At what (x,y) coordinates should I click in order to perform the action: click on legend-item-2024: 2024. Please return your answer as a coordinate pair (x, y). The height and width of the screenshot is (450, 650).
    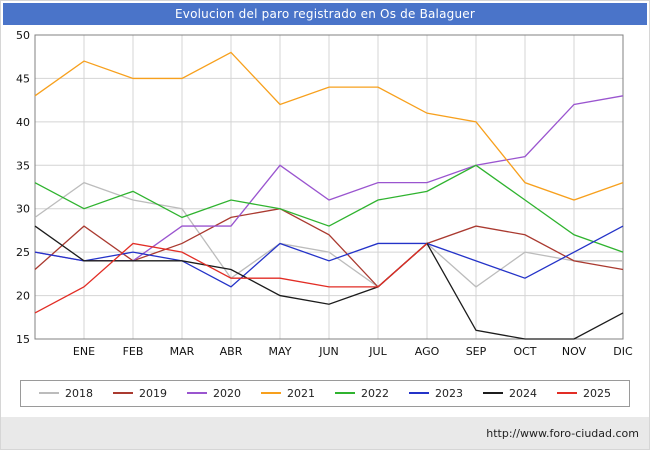
    Looking at the image, I should click on (510, 393).